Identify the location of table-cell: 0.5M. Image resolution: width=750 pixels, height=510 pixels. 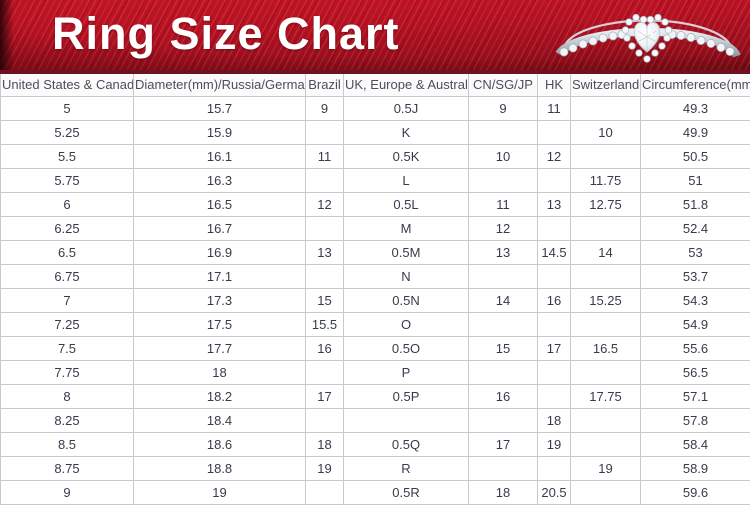
(406, 252).